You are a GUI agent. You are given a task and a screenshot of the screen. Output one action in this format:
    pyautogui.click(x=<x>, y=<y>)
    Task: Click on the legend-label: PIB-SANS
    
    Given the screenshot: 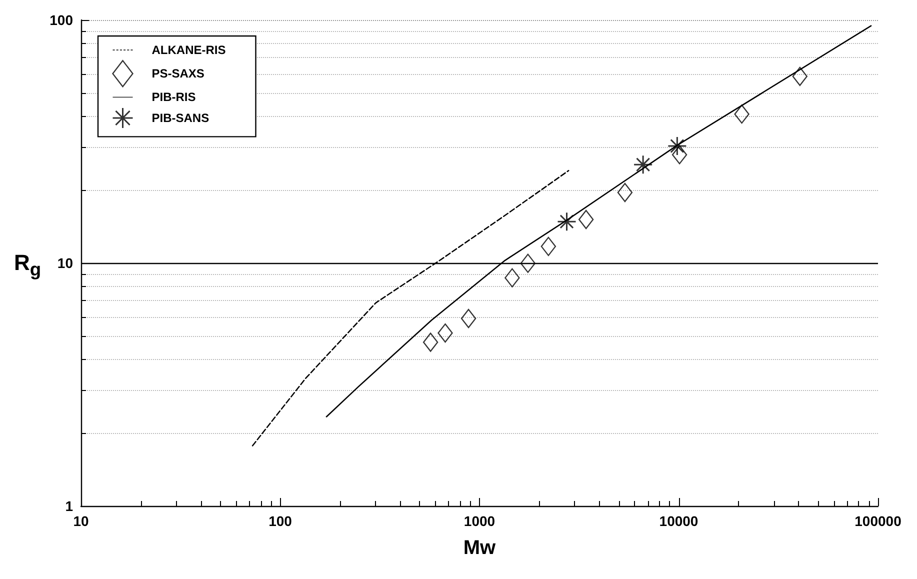 What is the action you would take?
    pyautogui.click(x=181, y=117)
    